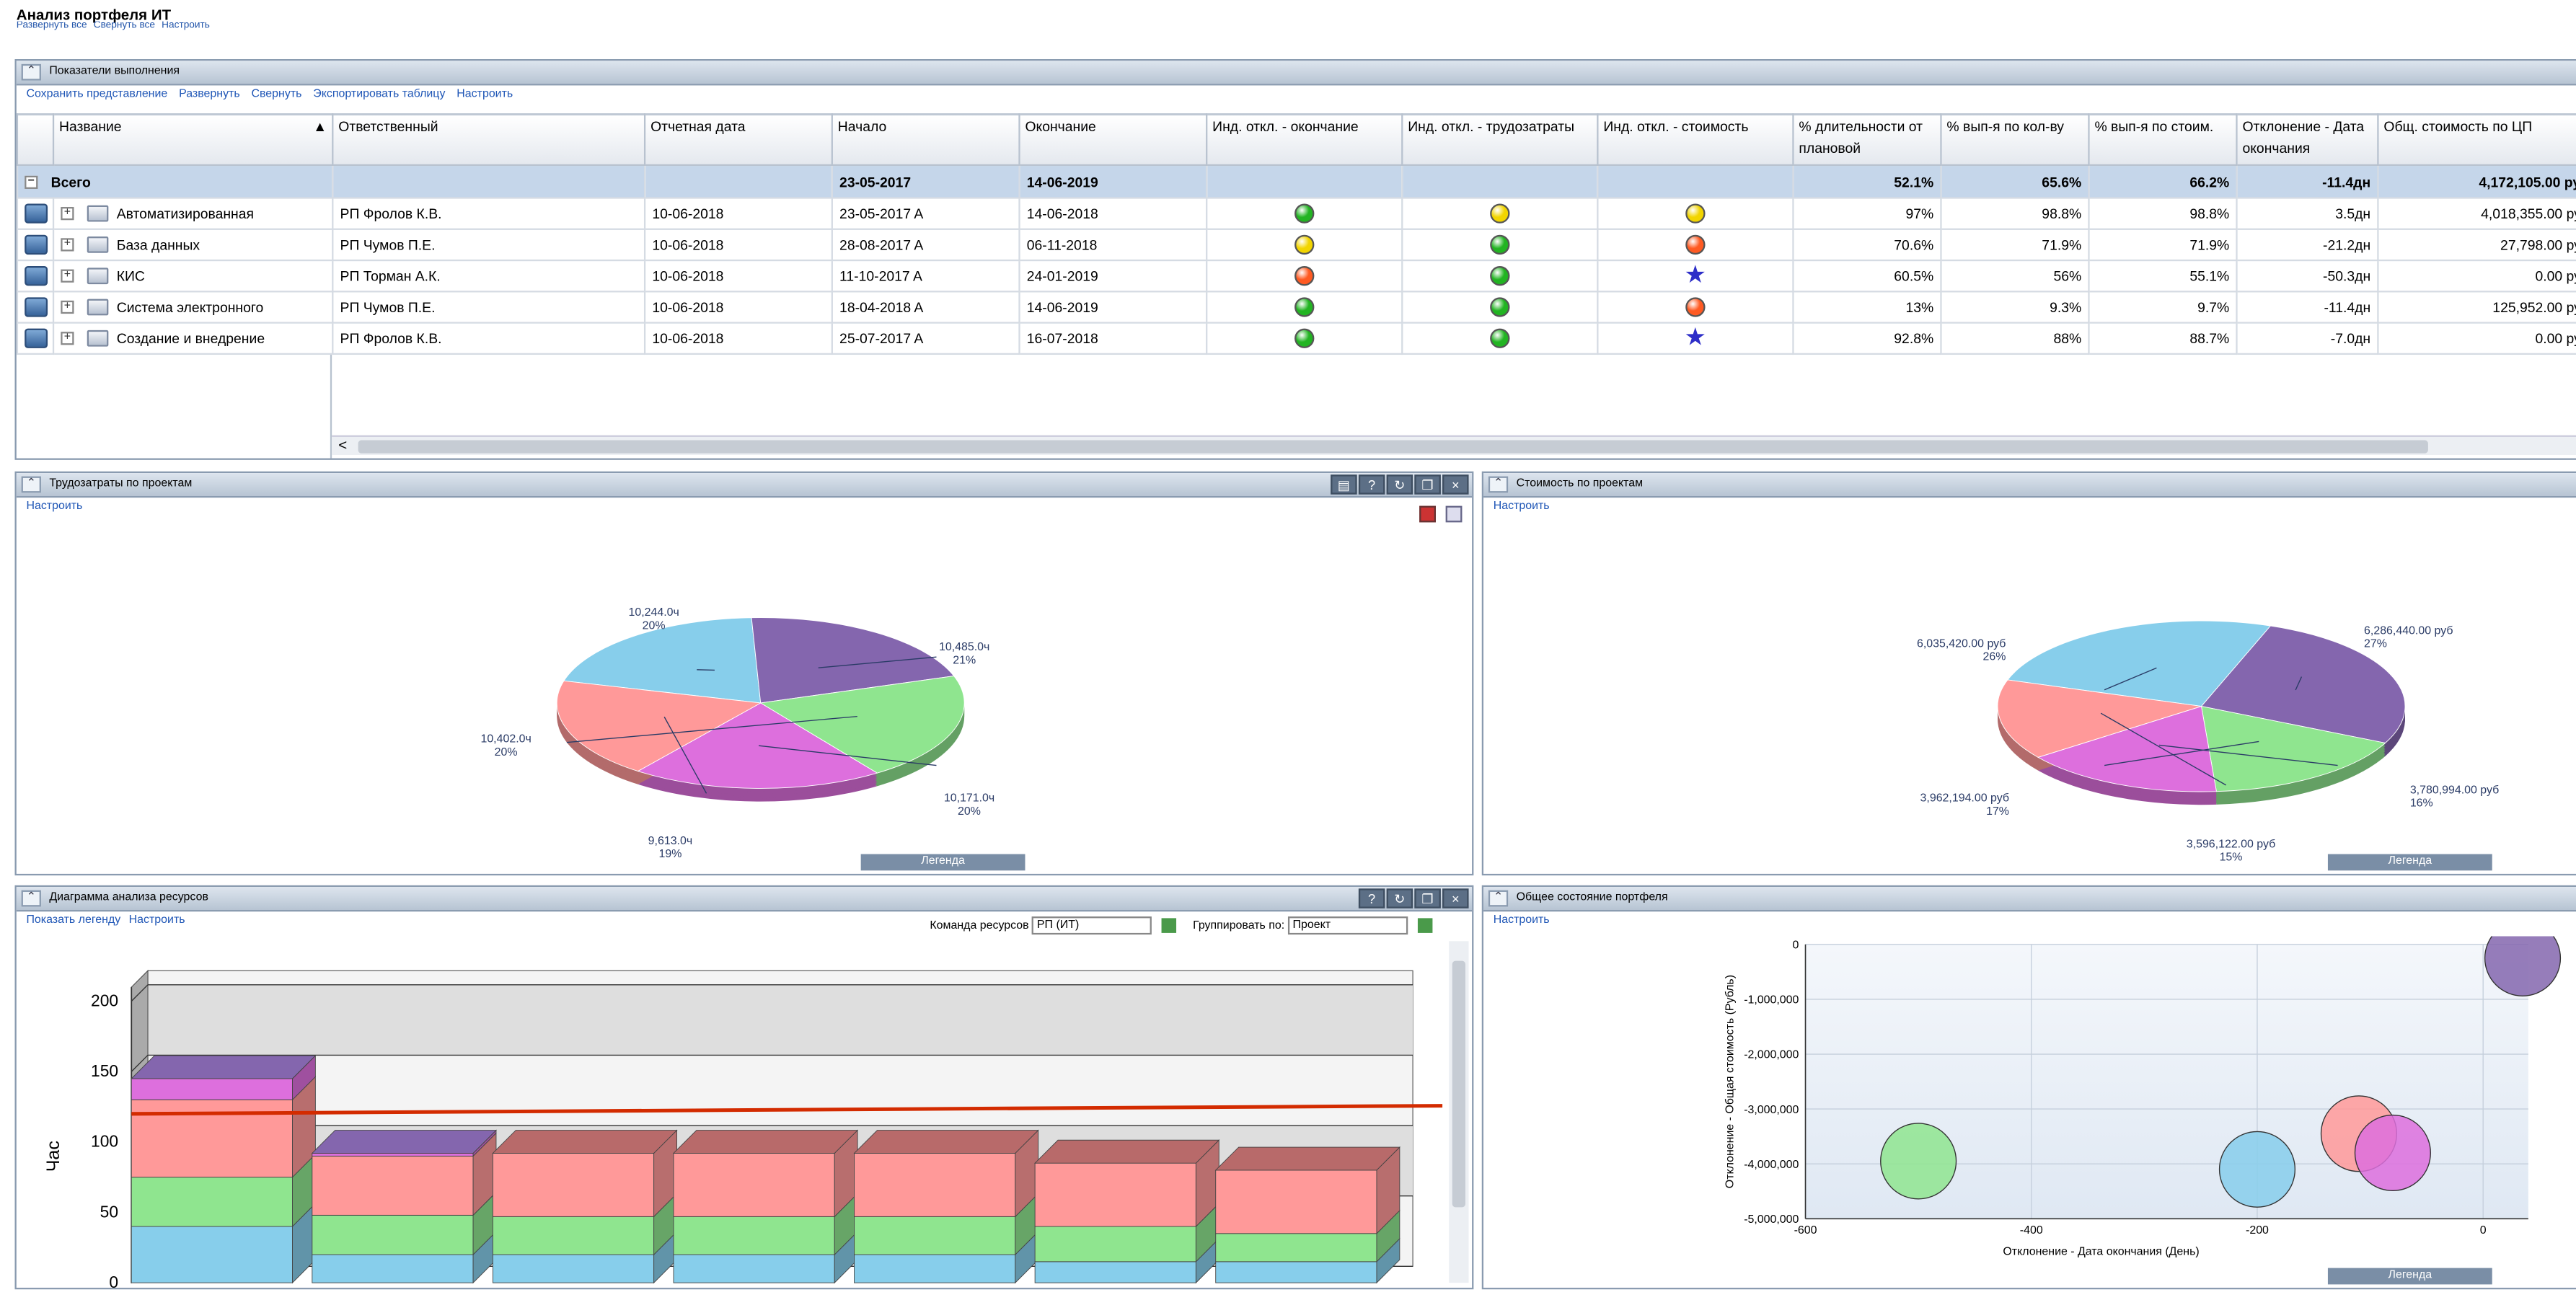 The height and width of the screenshot is (1300, 2576). I want to click on col-ind-labor: Инд. откл. - трудозатраты, so click(1500, 140).